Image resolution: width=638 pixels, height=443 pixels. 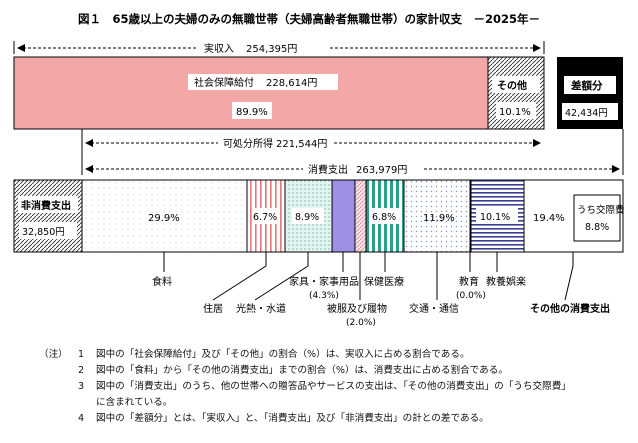 What do you see at coordinates (81, 370) in the screenshot?
I see `note-2-no: 2` at bounding box center [81, 370].